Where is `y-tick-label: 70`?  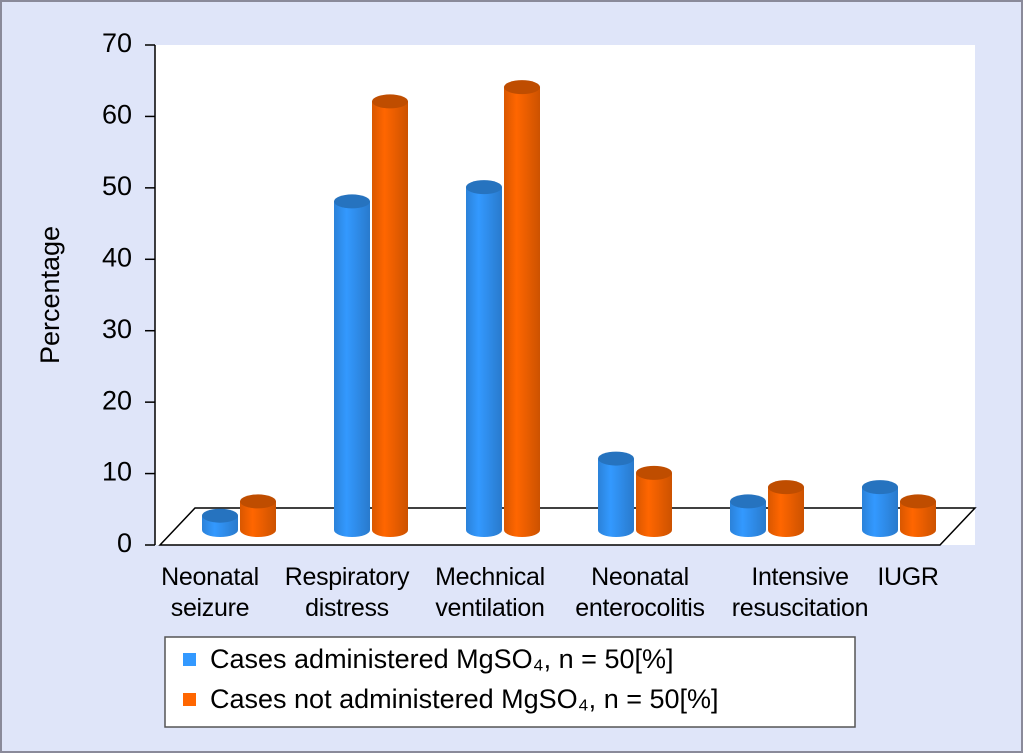
y-tick-label: 70 is located at coordinates (117, 43).